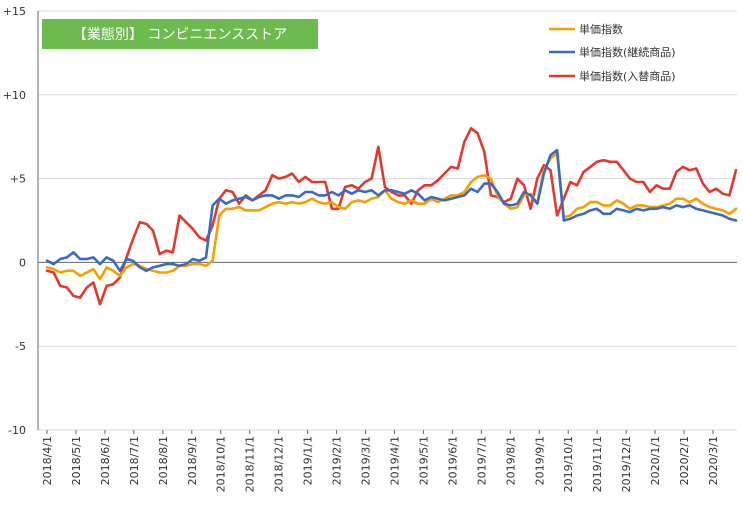 The width and height of the screenshot is (743, 509). I want to click on x-tick-label: 2018/6/1, so click(105, 460).